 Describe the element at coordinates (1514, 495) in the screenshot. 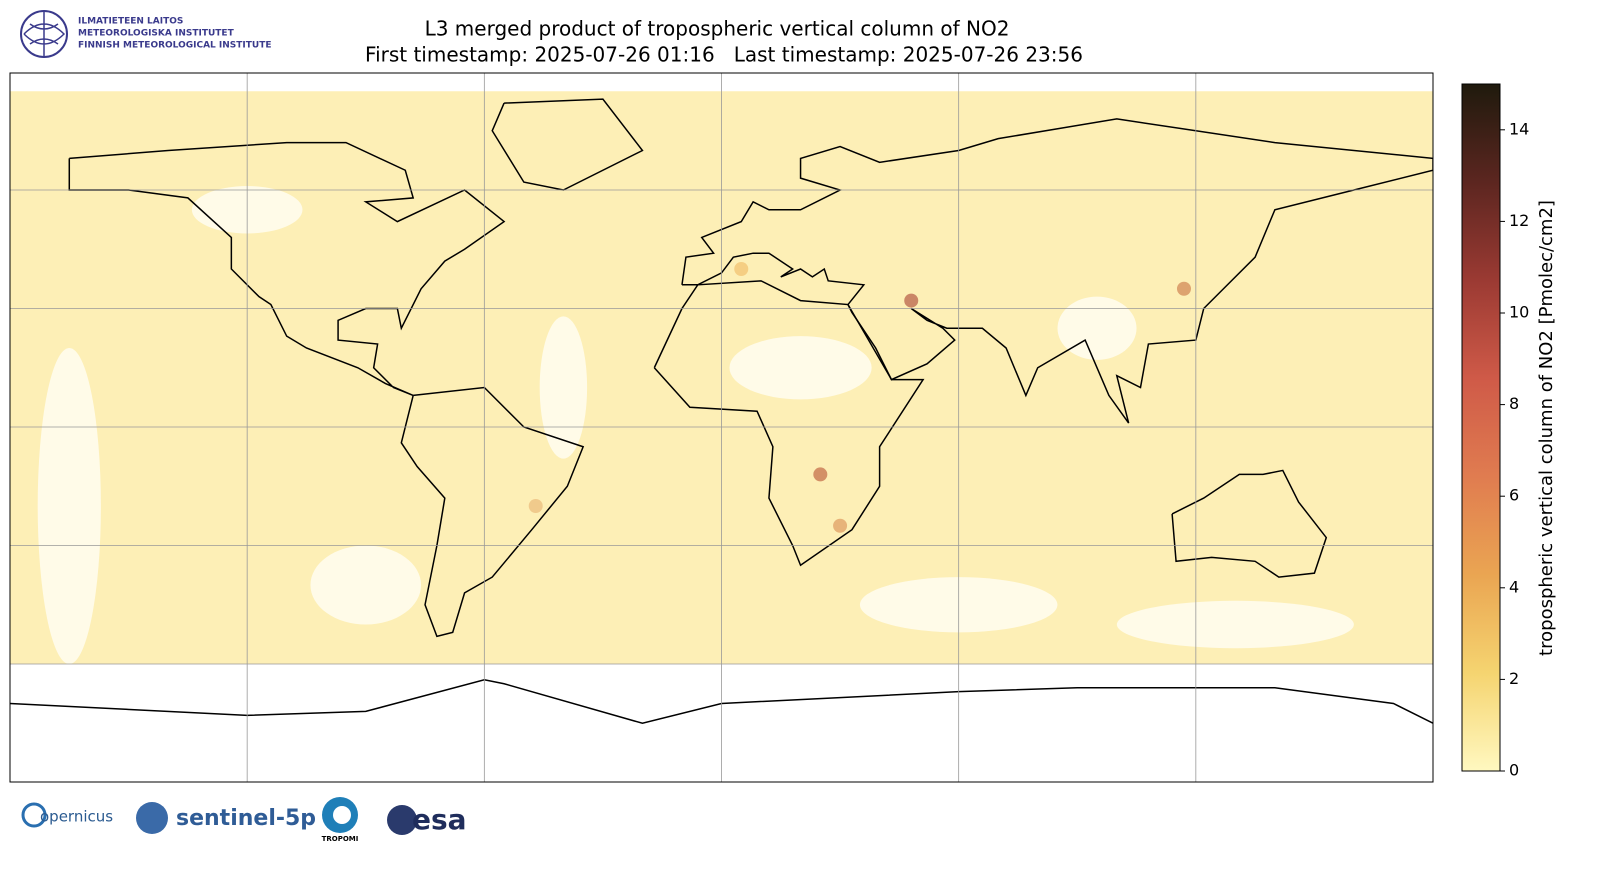

I see `colorbar-tick-label: 6` at that location.